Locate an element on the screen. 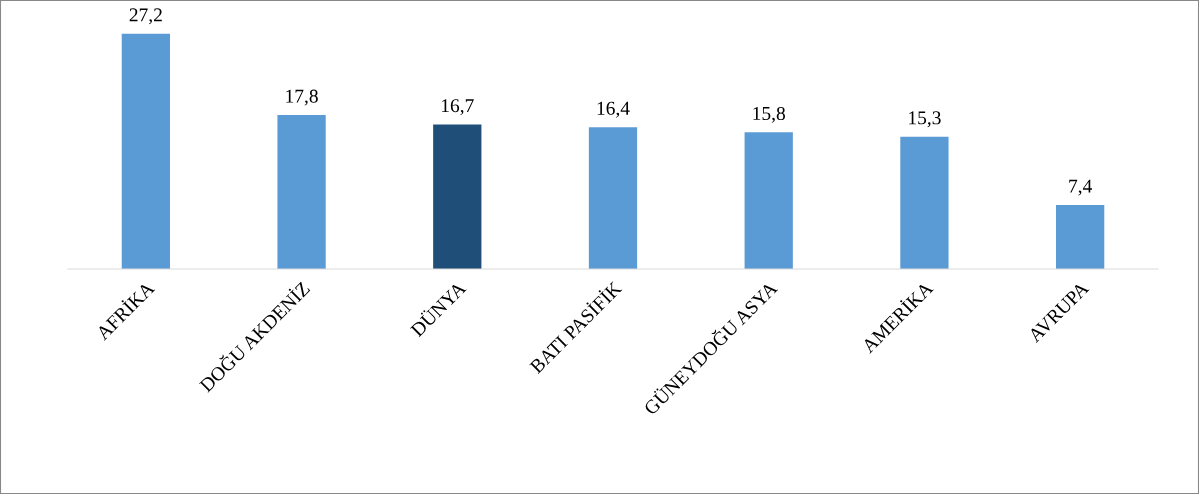 This screenshot has width=1199, height=494. data-label: 17,8 is located at coordinates (302, 97).